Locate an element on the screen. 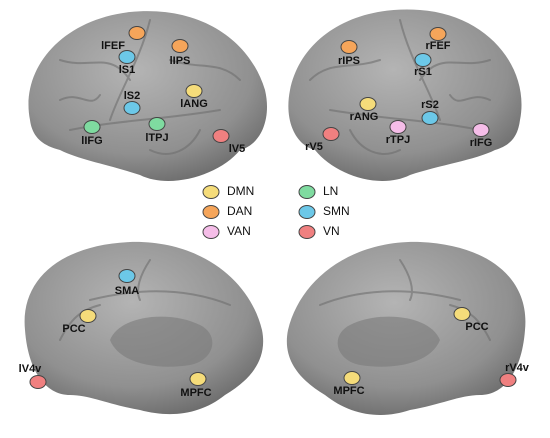 Image resolution: width=550 pixels, height=438 pixels. node-label: rS1 is located at coordinates (423, 72).